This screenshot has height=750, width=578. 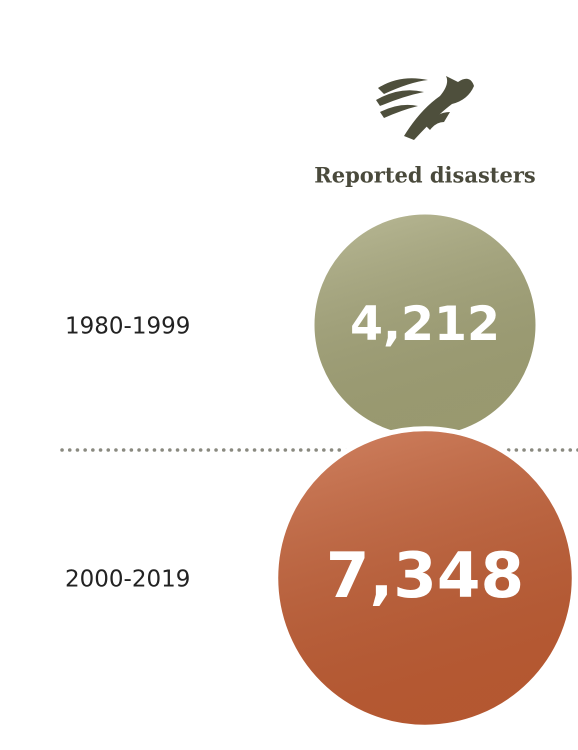 What do you see at coordinates (424, 175) in the screenshot?
I see `chart-title: Reported disasters` at bounding box center [424, 175].